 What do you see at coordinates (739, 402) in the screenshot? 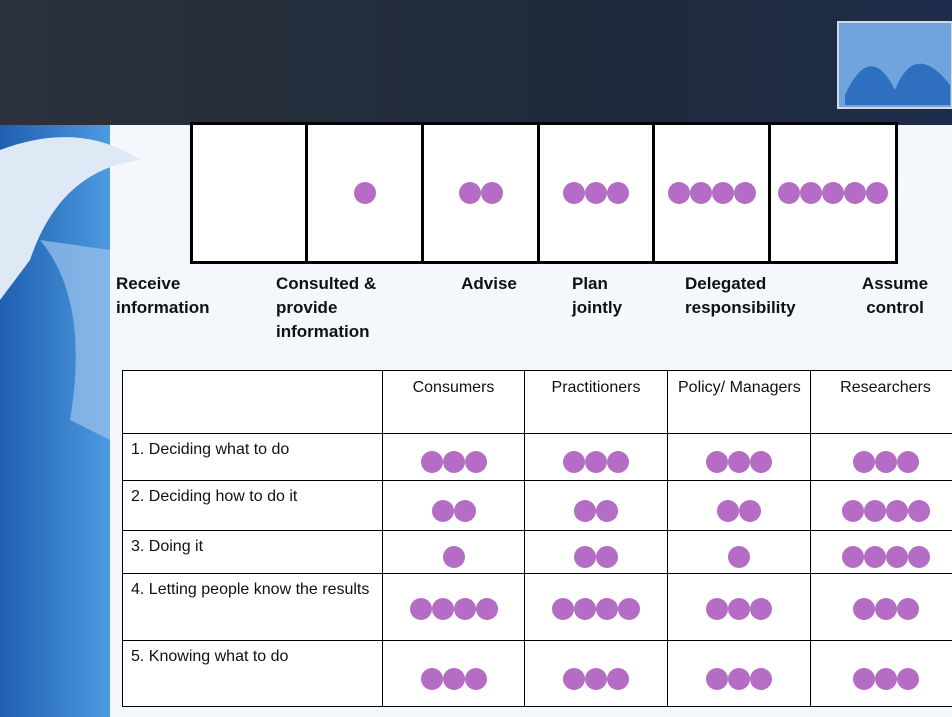
I see `column-header: Policy/ Managers` at bounding box center [739, 402].